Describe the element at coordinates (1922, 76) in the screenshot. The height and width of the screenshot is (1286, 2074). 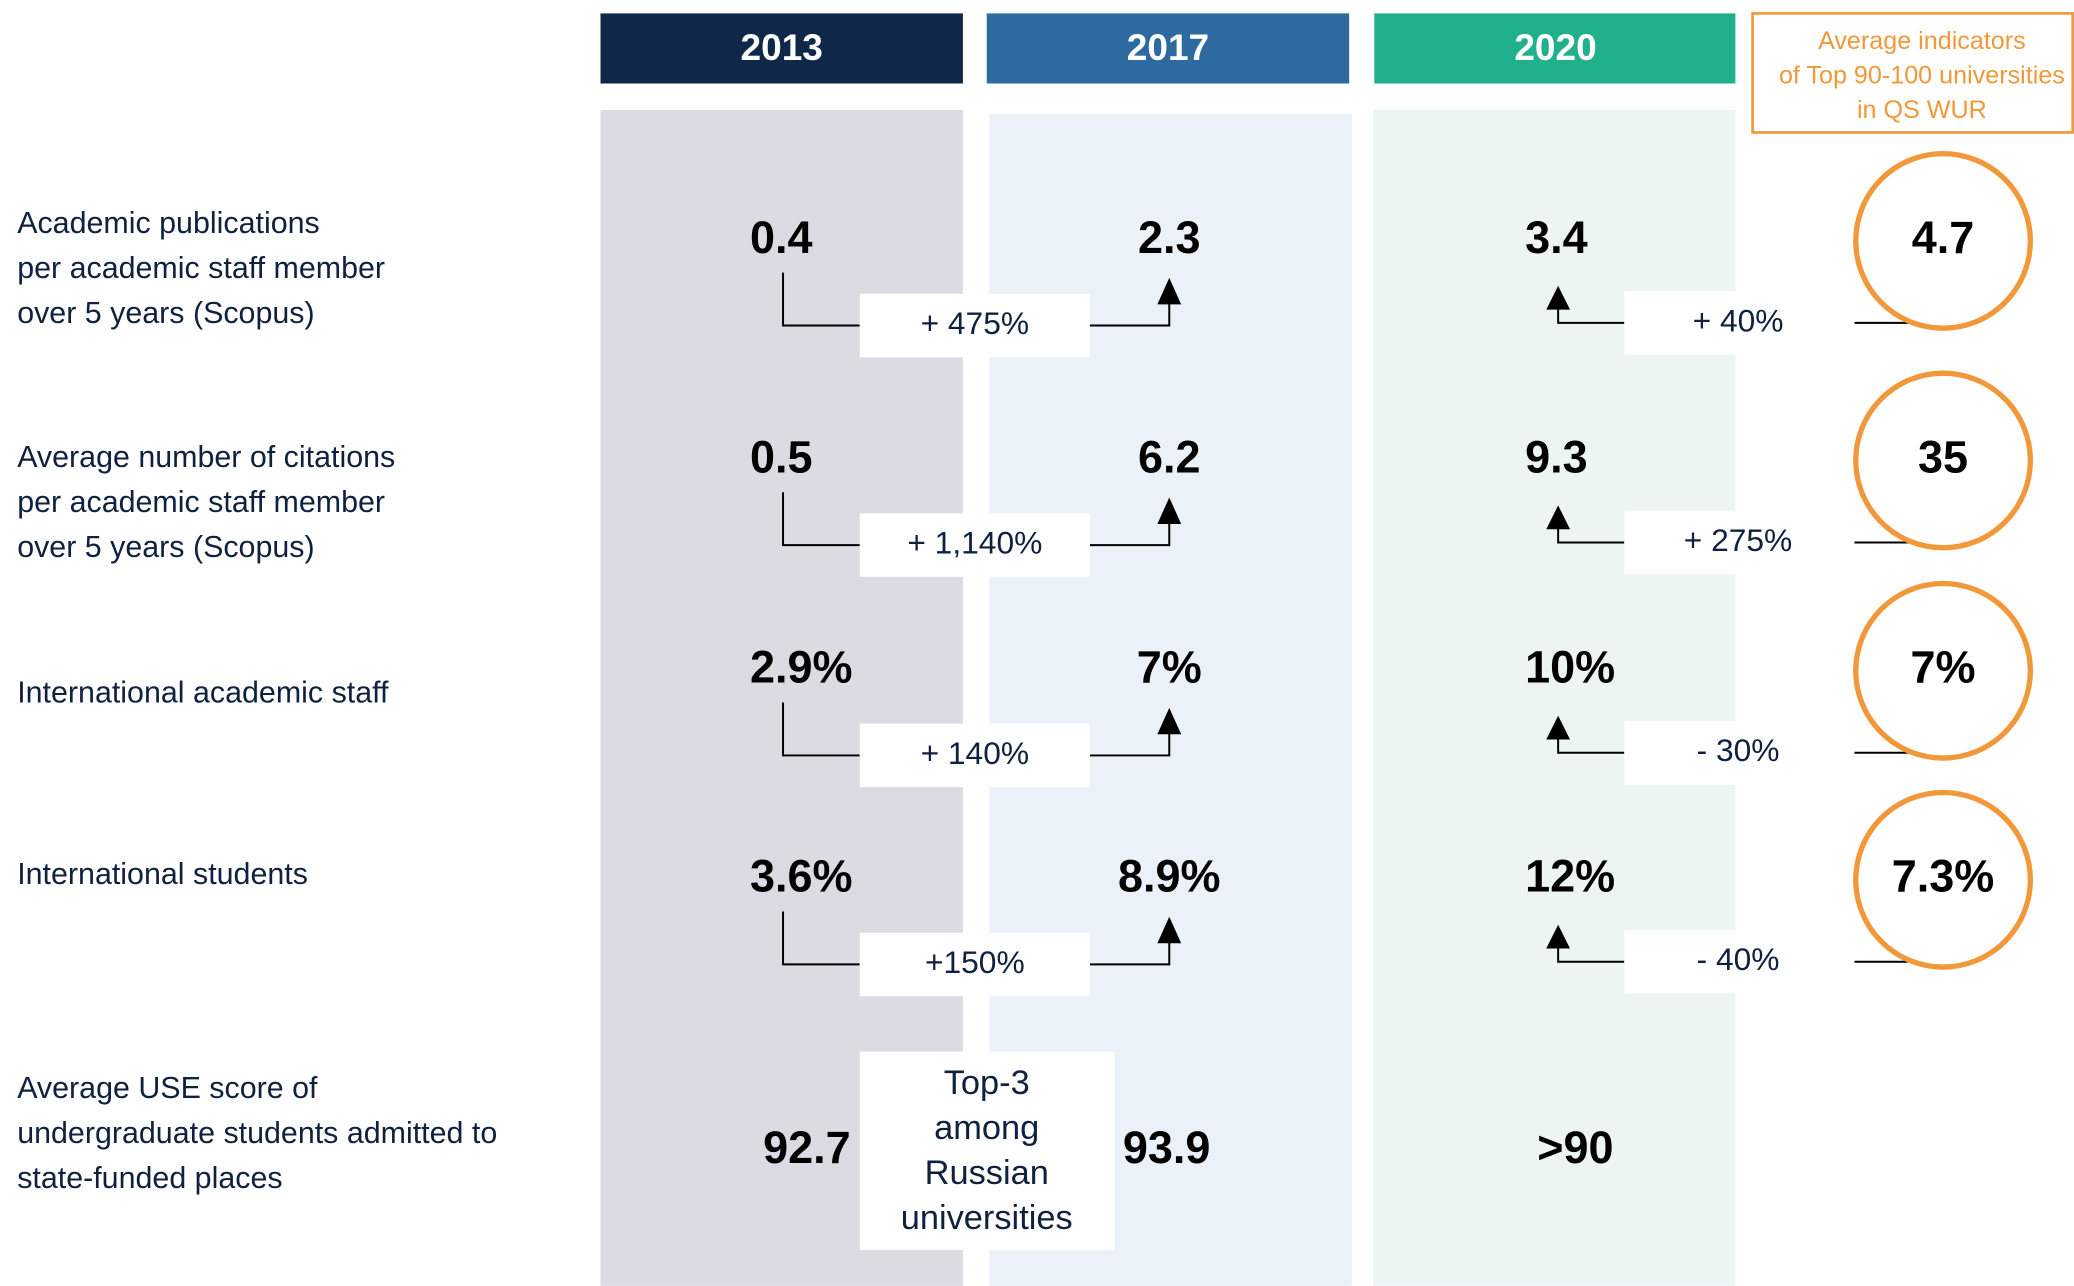
I see `benchmark-header: of Top 90-100 universities` at that location.